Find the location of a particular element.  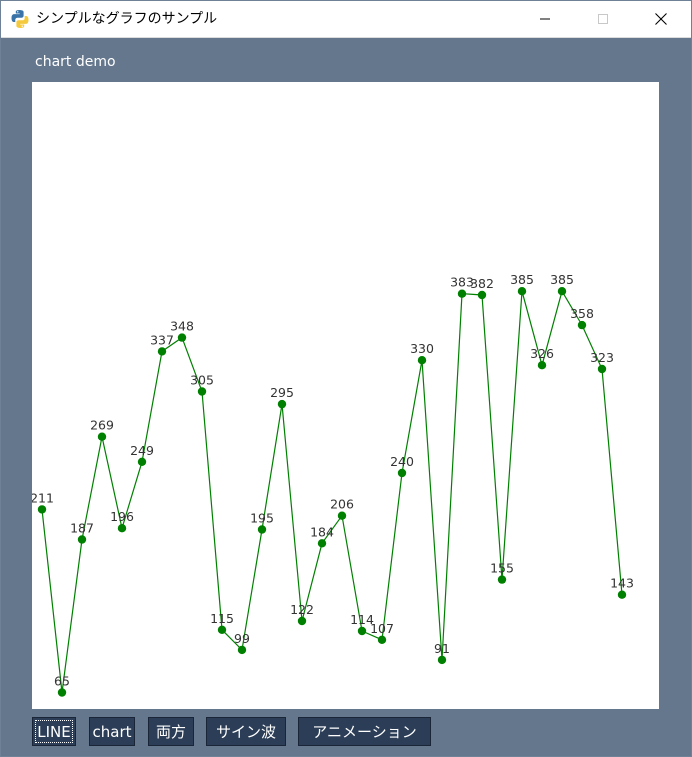

data-label: 382 is located at coordinates (482, 283).